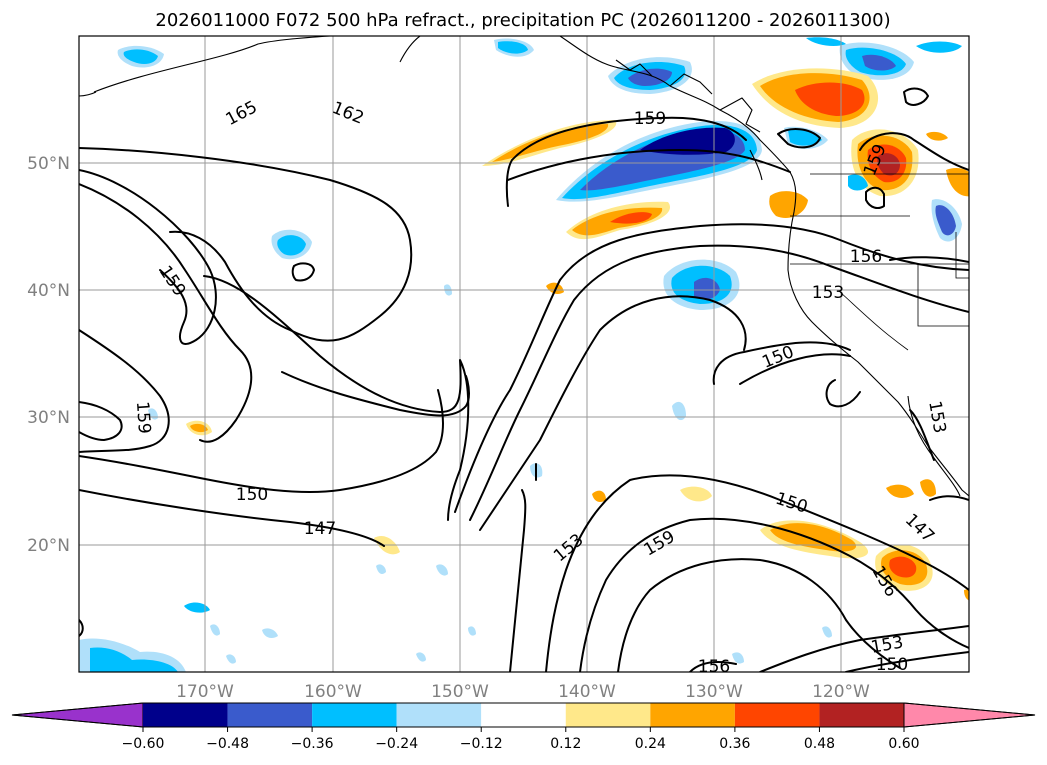 The width and height of the screenshot is (1047, 765). Describe the element at coordinates (523, 692) in the screenshot. I see `longitude-labels: 170°W 160°W 150°W 140°W 130°W 120°W` at that location.